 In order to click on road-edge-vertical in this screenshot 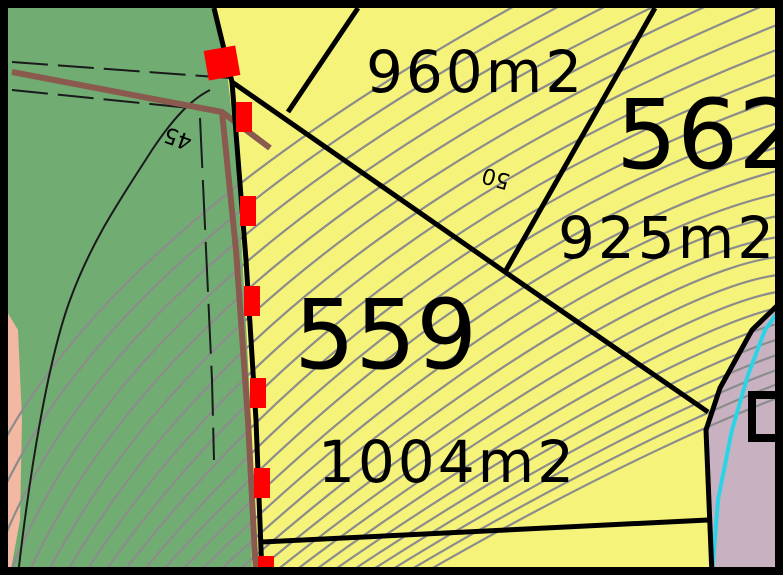, I will do `click(239, 343)`.